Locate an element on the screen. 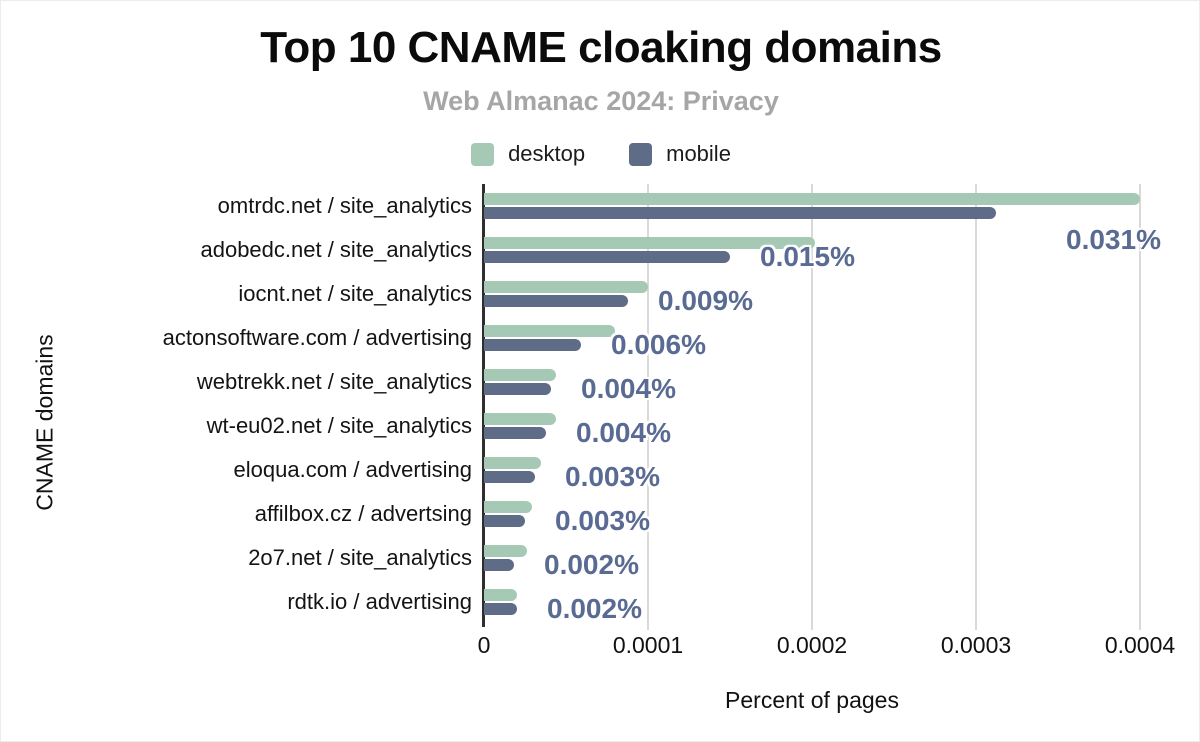 This screenshot has width=1200, height=742. legend-item-desktop: desktop is located at coordinates (528, 154).